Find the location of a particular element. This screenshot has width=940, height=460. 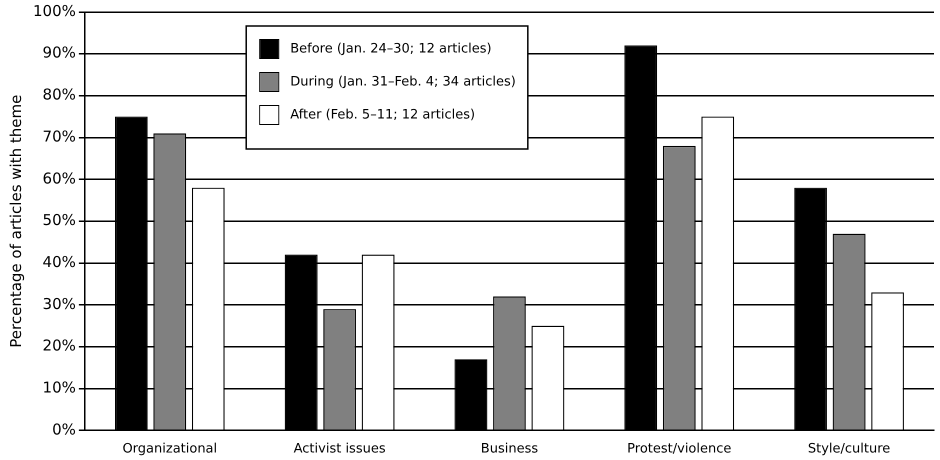

x-tick-label: Style/culture is located at coordinates (849, 449).